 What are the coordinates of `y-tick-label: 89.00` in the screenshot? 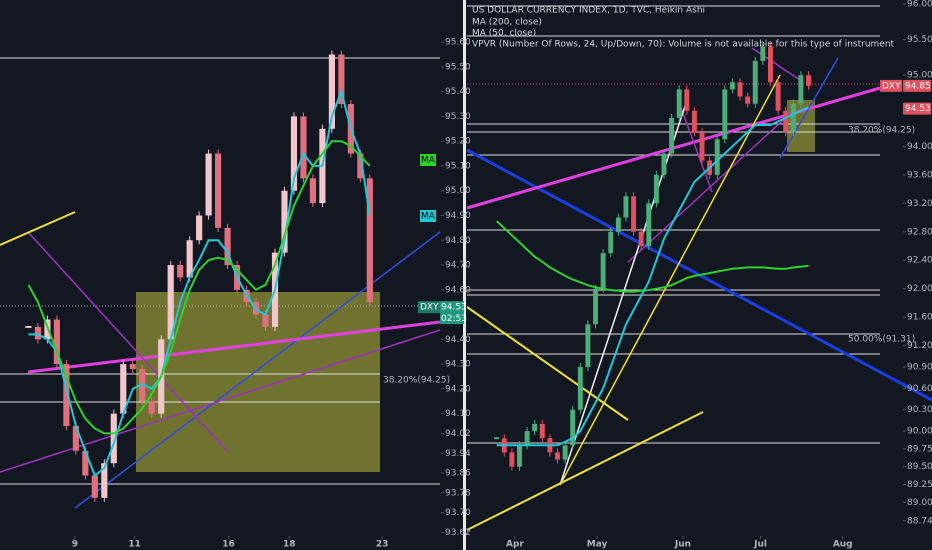 It's located at (919, 503).